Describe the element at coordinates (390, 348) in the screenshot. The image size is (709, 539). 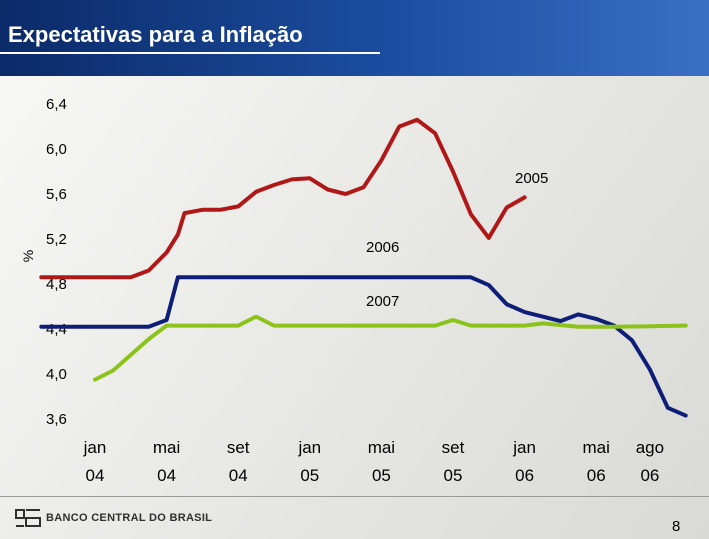
I see `series-line-2007` at that location.